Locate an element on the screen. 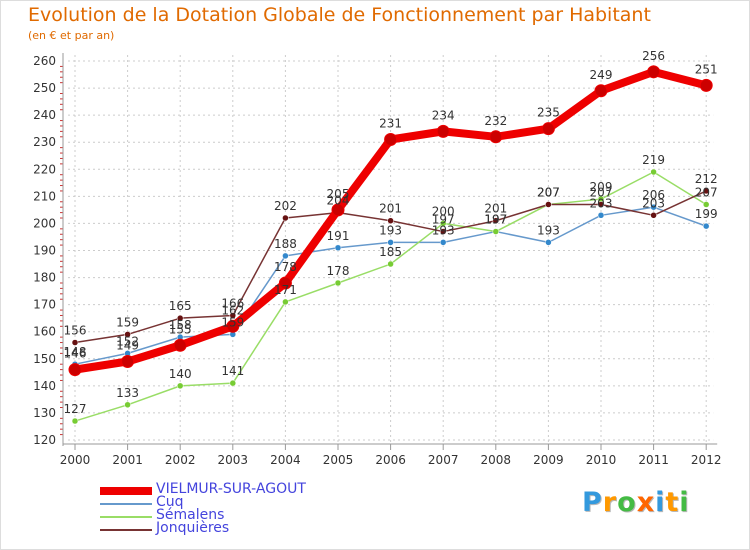 Image resolution: width=750 pixels, height=550 pixels. legend-label: VIELMUR-SUR-AGOUT is located at coordinates (231, 489).